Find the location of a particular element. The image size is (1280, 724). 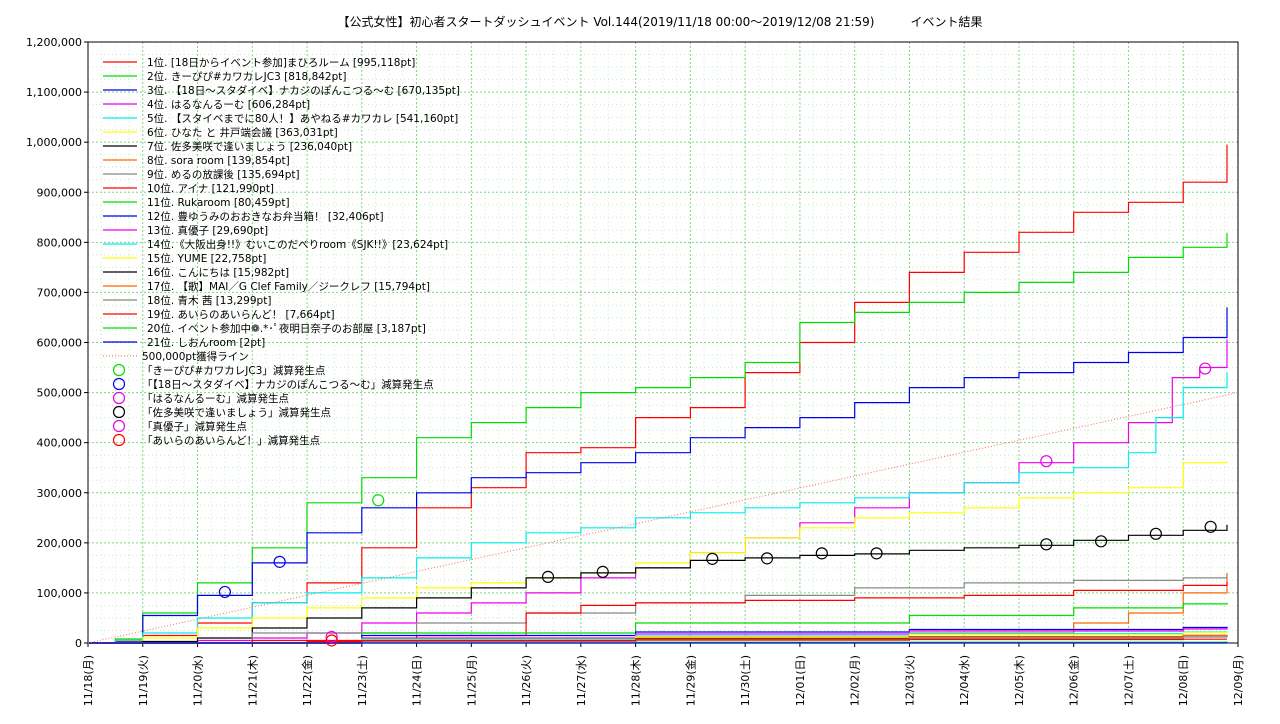

legend-label: 15位. YUME [22,758pt] is located at coordinates (206, 258).